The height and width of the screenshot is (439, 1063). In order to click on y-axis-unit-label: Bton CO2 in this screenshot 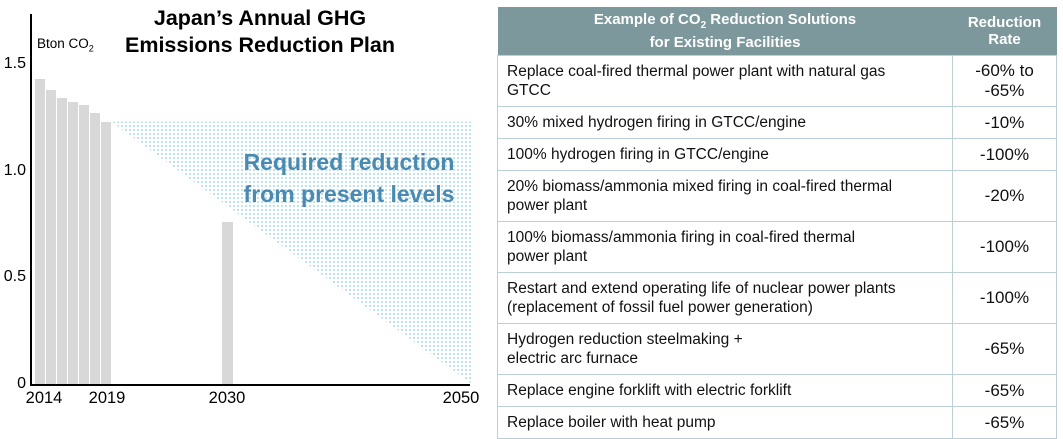, I will do `click(65, 45)`.